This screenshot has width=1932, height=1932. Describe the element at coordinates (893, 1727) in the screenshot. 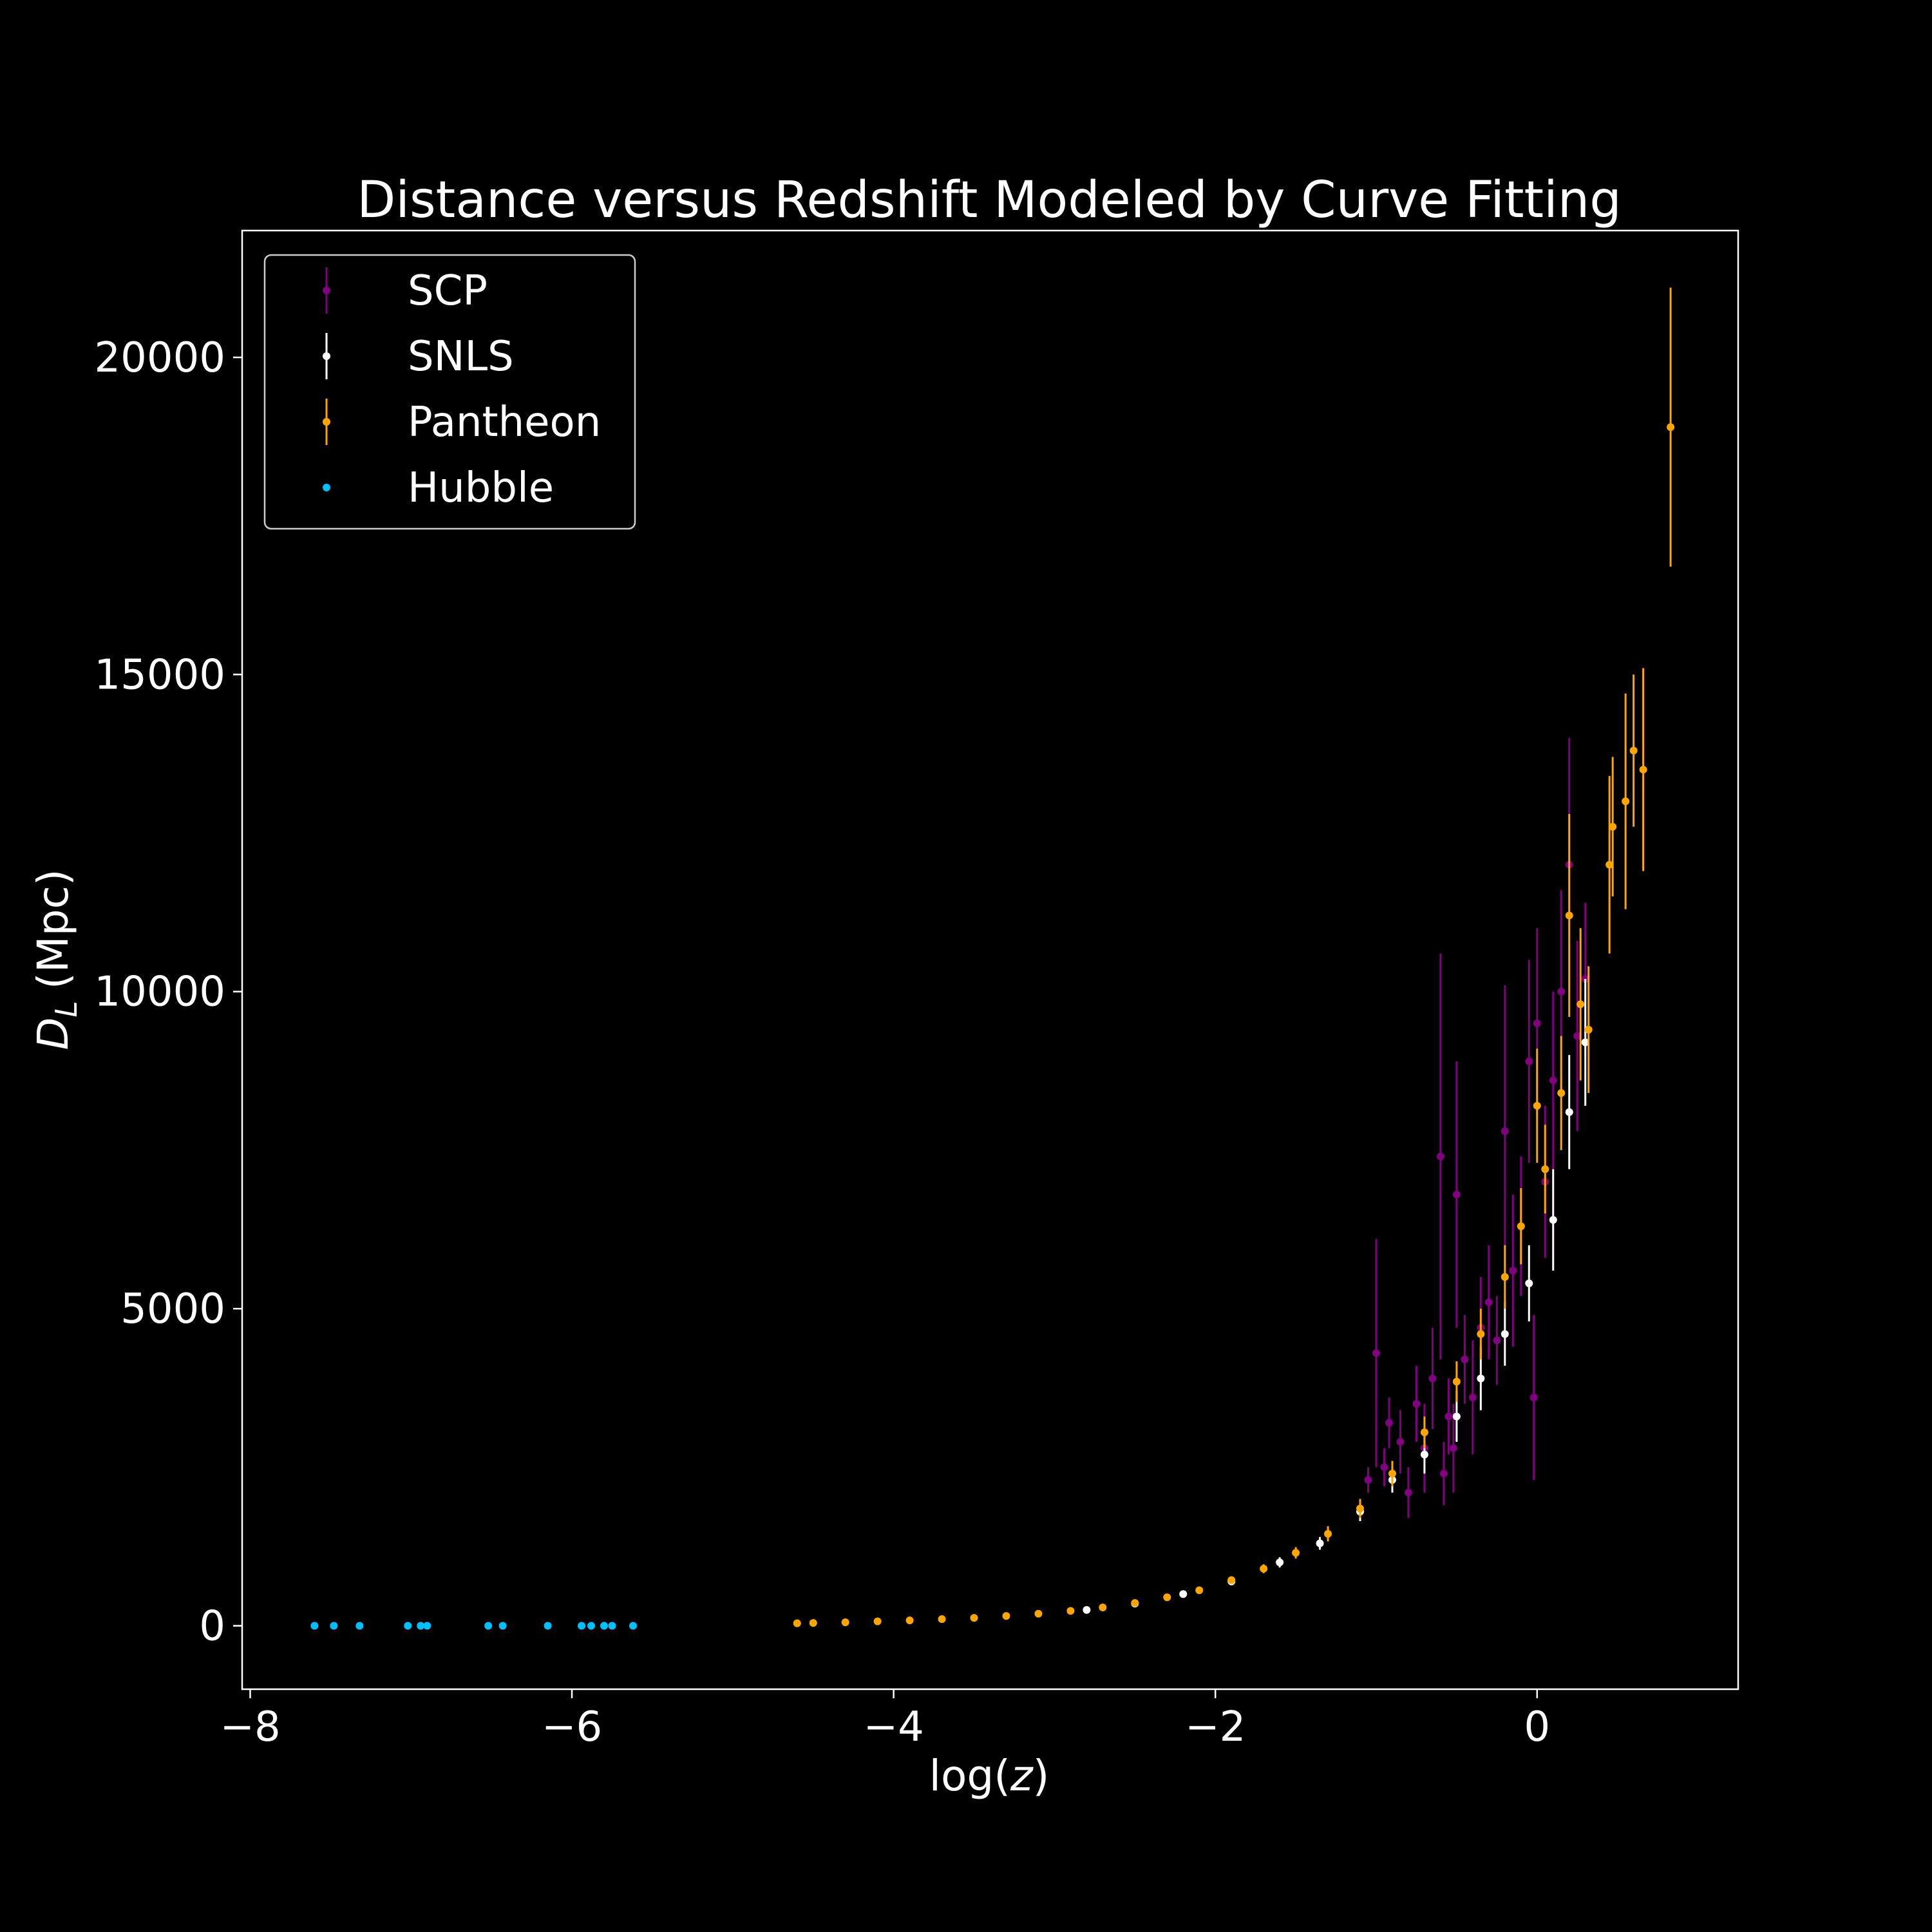

I see `x-tick-label: −4` at that location.